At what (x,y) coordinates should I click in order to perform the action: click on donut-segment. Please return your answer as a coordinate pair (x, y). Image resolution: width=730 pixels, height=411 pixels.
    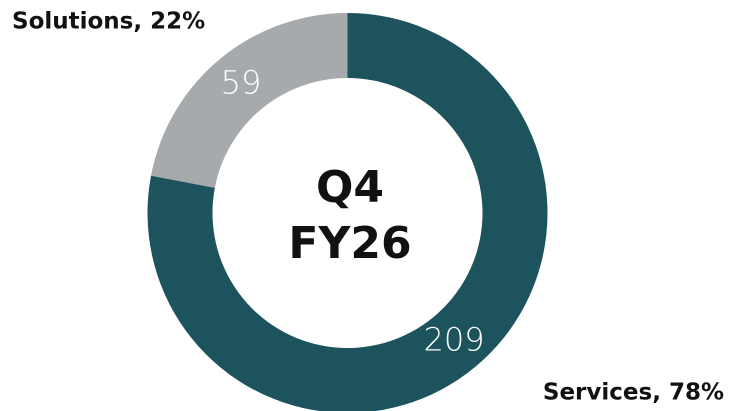
    Looking at the image, I should click on (249, 100).